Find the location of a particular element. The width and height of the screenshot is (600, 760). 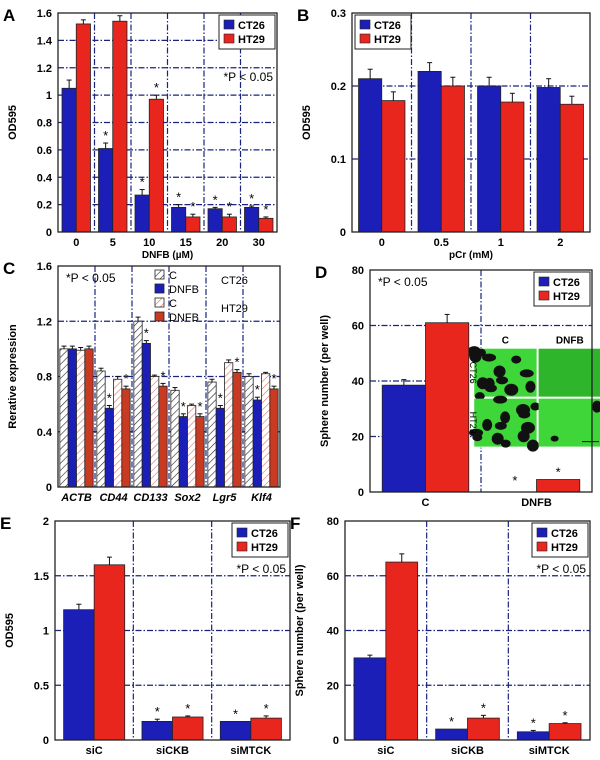

x-tick-label: CD44 is located at coordinates (113, 498).